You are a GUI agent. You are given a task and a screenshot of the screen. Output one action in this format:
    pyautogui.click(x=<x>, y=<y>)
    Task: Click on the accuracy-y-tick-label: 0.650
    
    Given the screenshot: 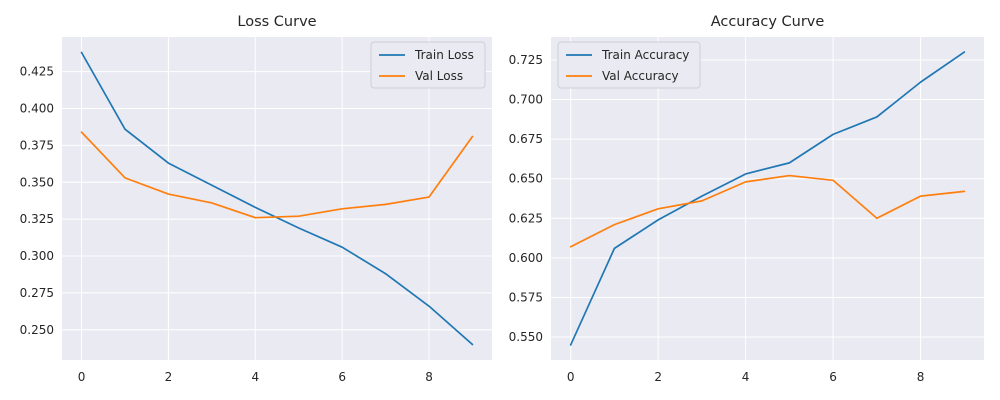 What is the action you would take?
    pyautogui.click(x=526, y=179)
    